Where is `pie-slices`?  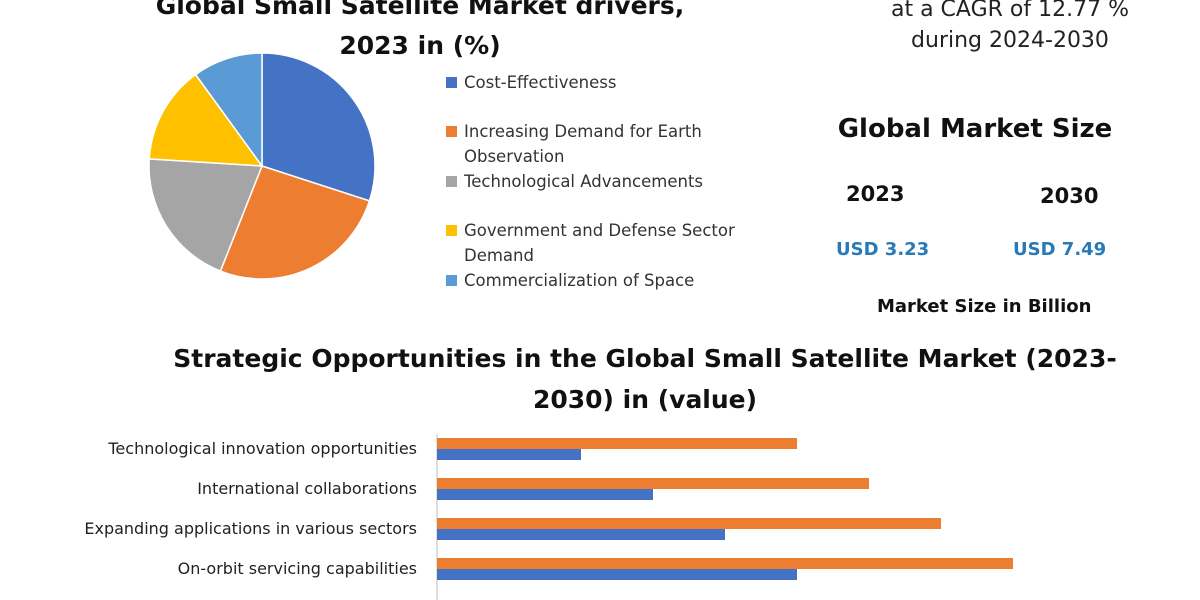 pie-slices is located at coordinates (262, 166).